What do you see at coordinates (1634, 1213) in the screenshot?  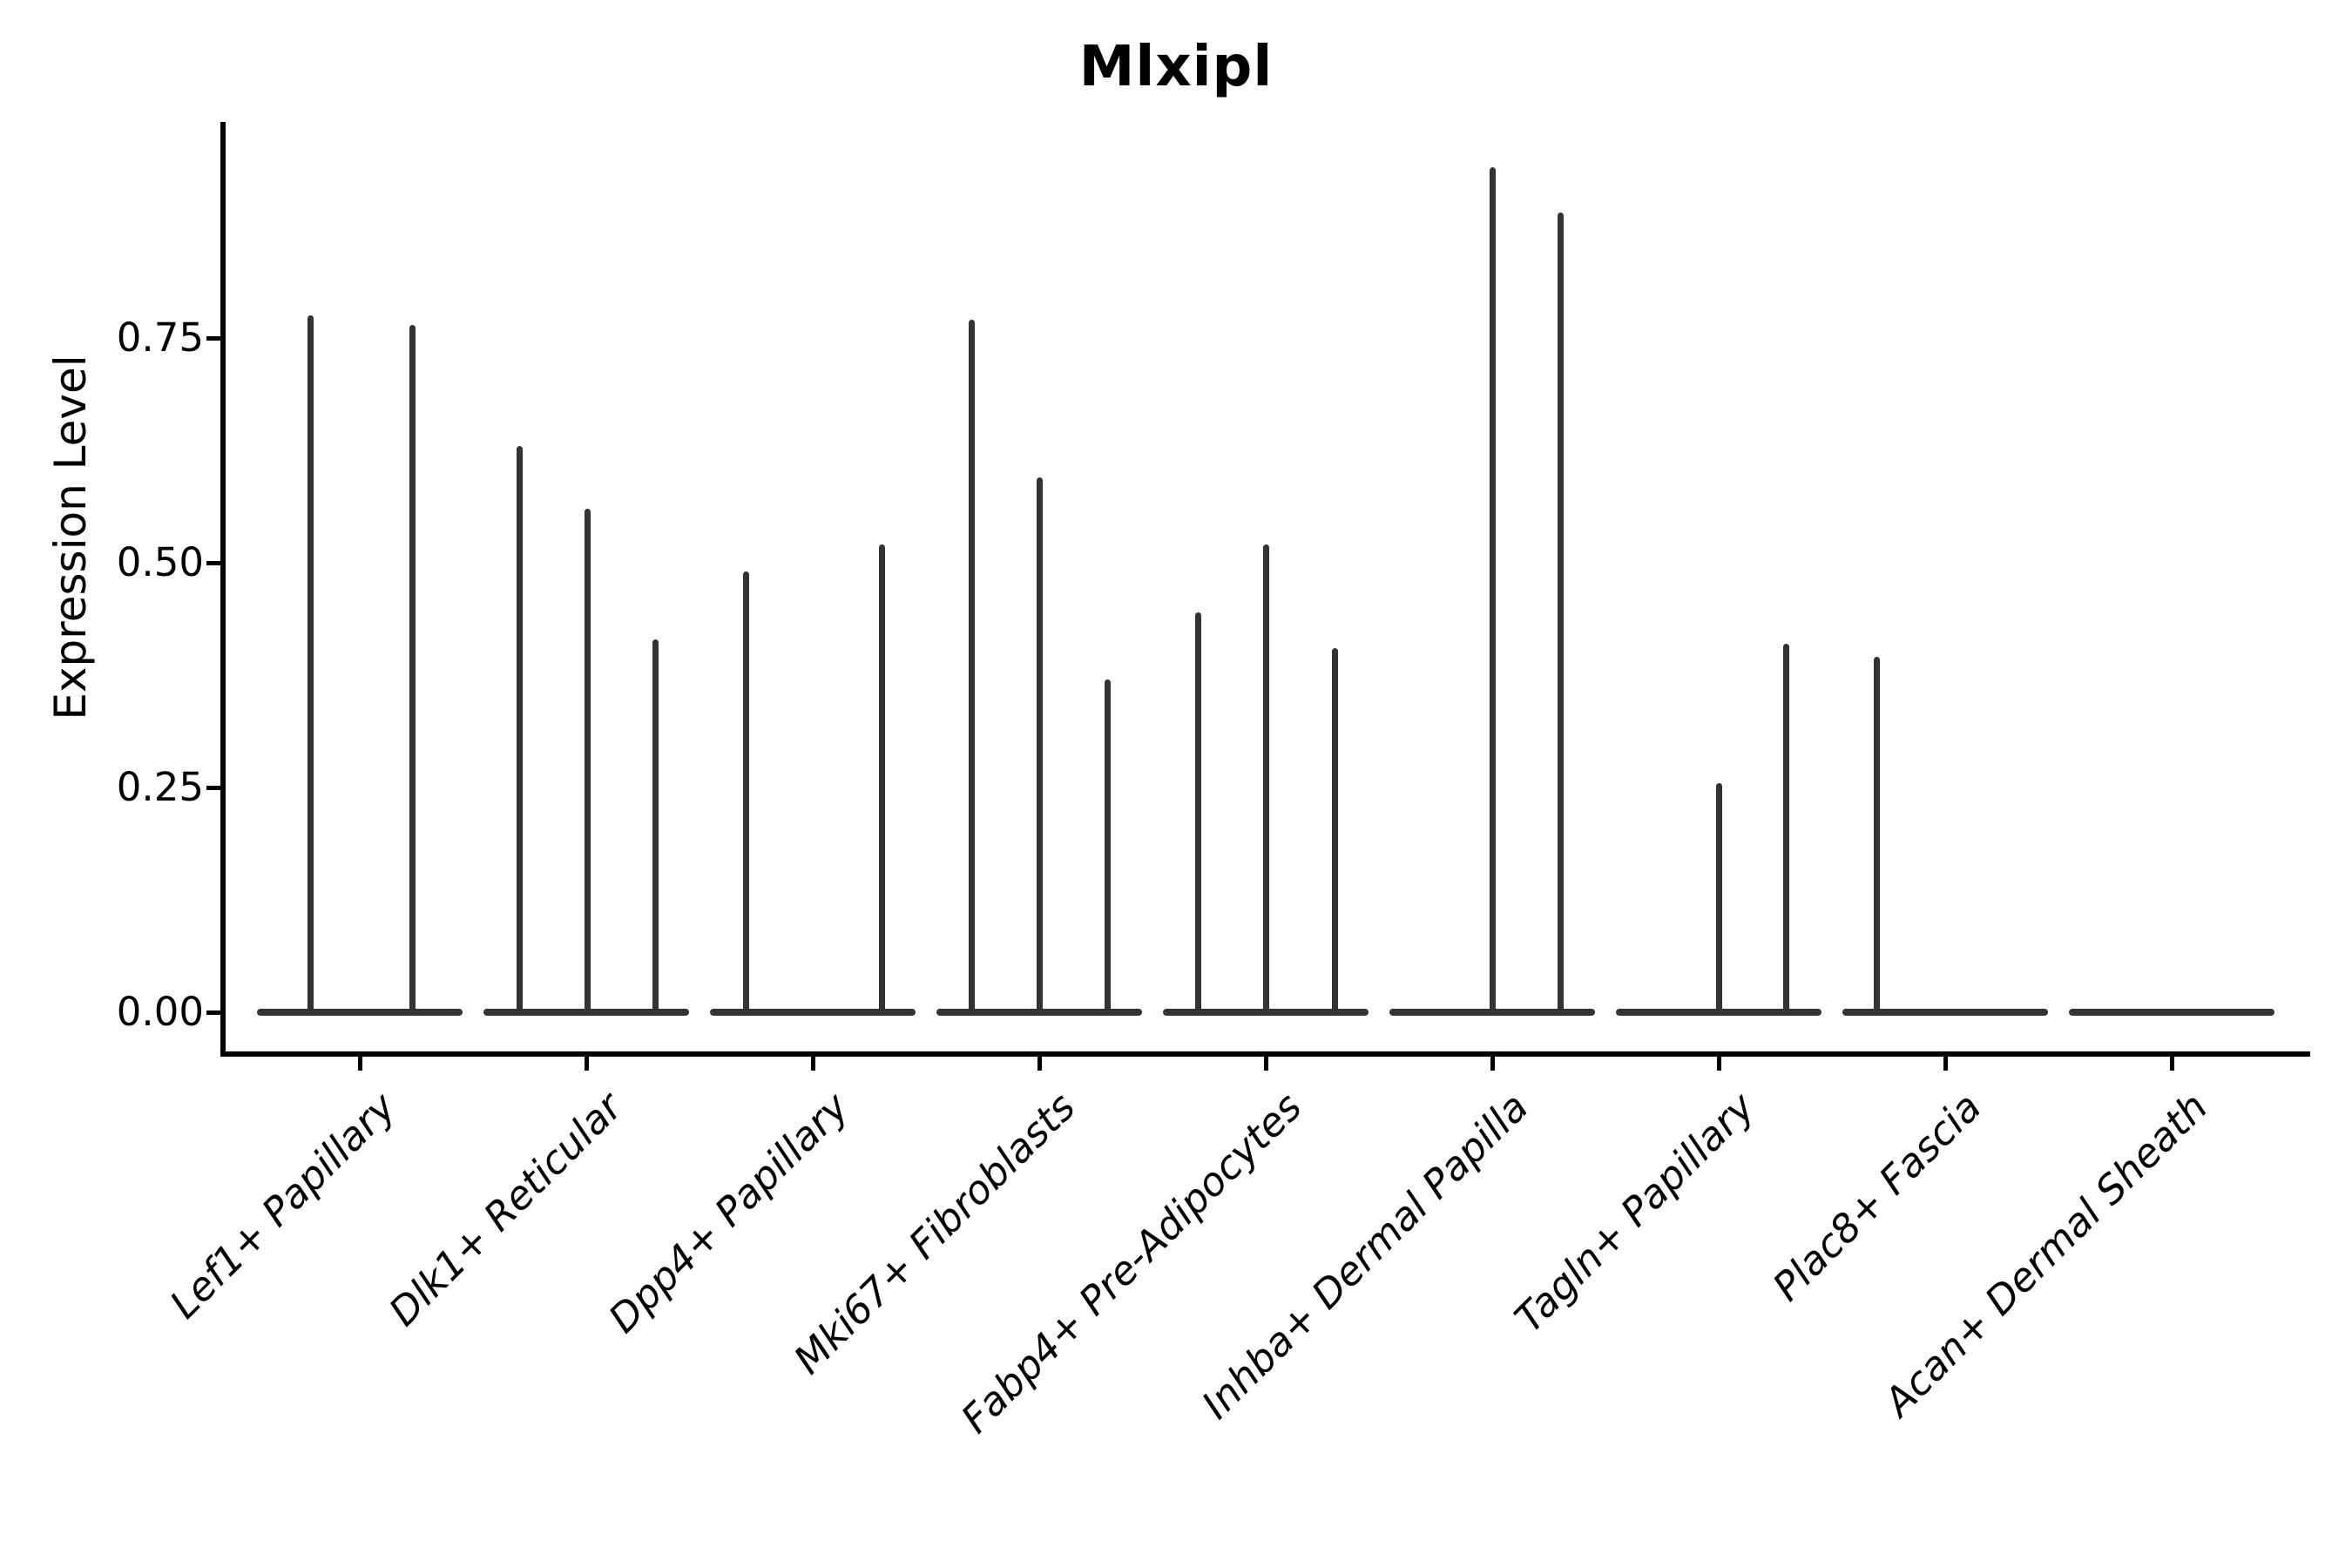 I see `x-tick-label: Tagln+ Papillary` at bounding box center [1634, 1213].